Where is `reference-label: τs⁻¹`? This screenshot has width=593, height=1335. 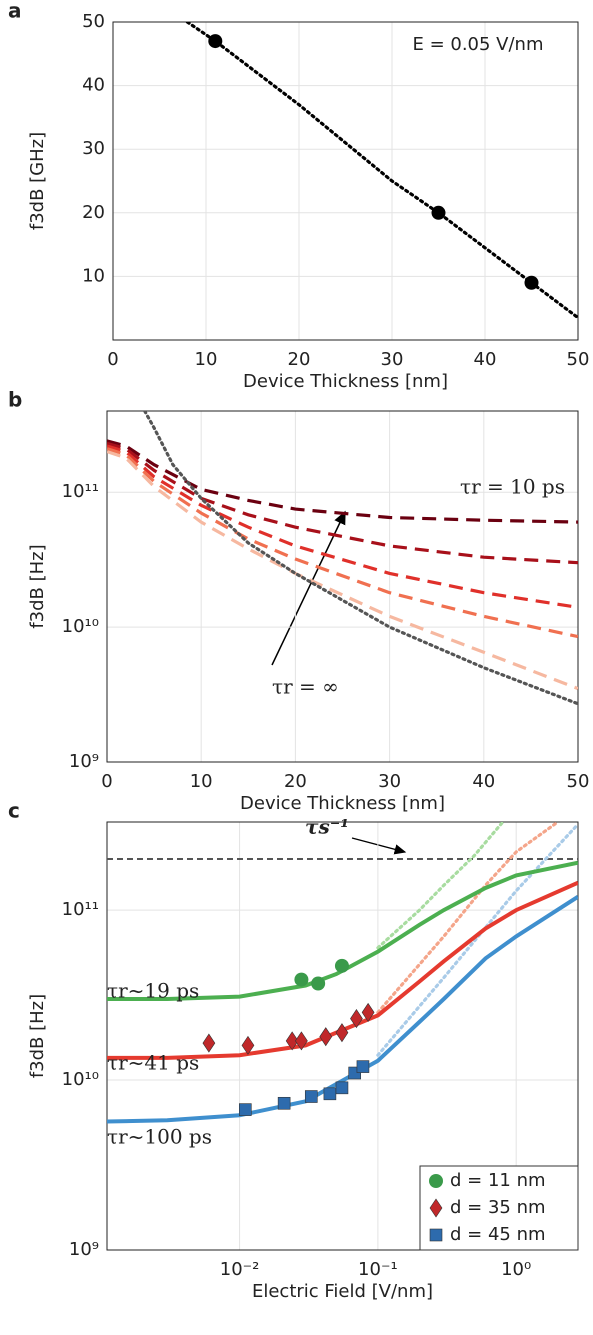
reference-label: τs⁻¹ is located at coordinates (327, 827).